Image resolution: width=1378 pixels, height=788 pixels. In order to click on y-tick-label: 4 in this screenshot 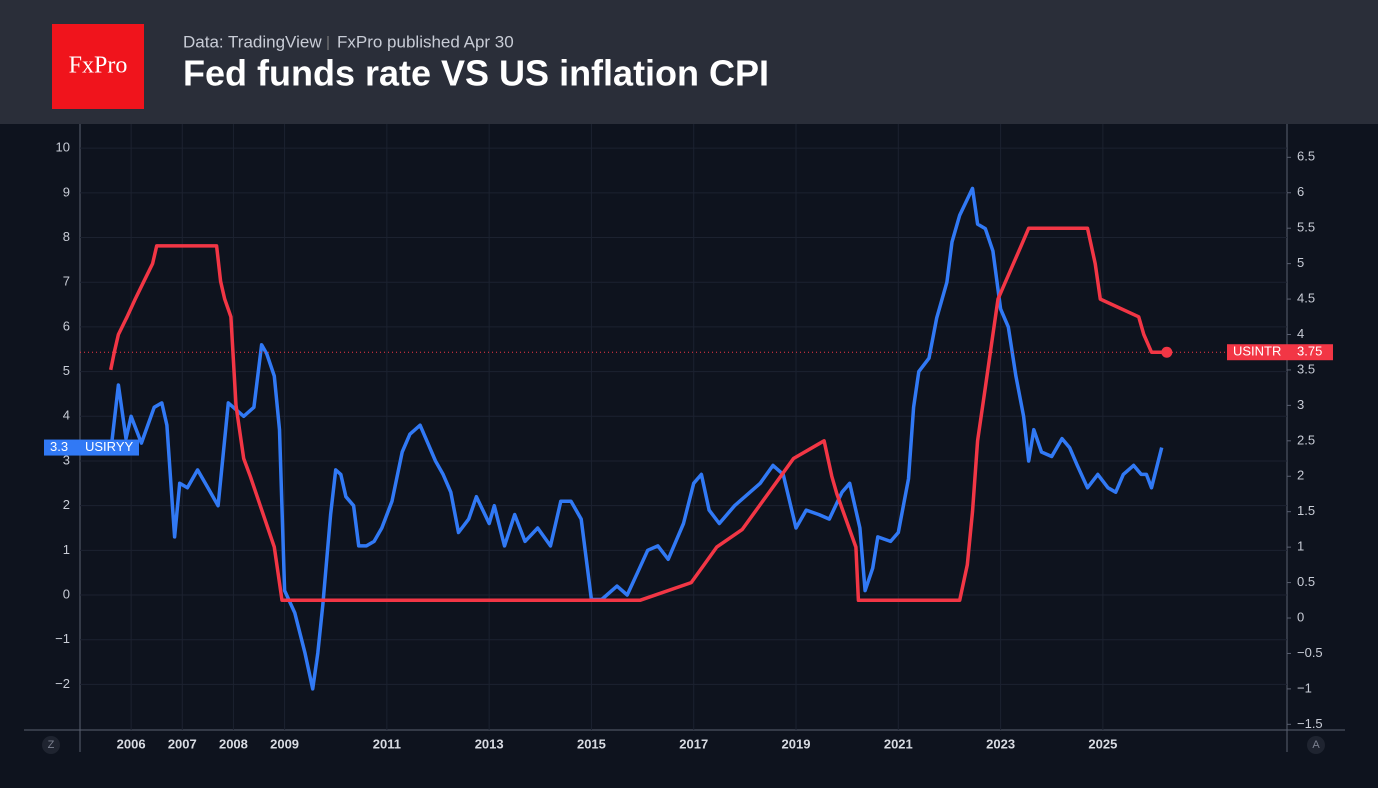, I will do `click(66, 415)`.